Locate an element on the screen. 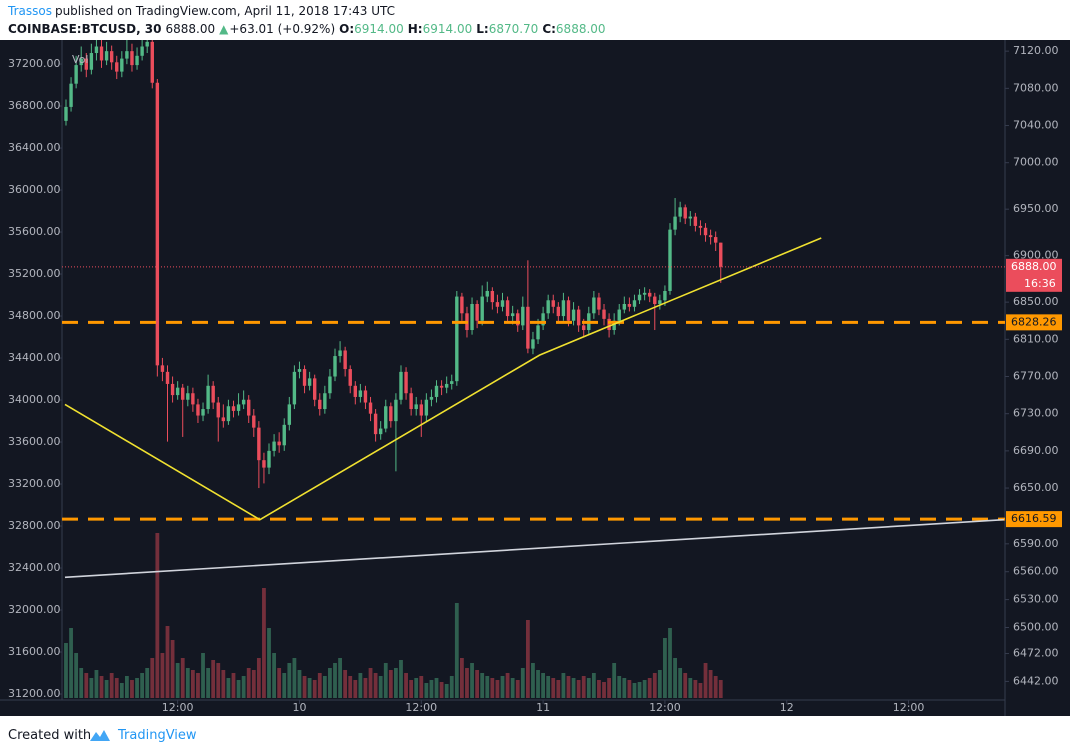 The height and width of the screenshot is (754, 1070). author: Trassos is located at coordinates (30, 11).